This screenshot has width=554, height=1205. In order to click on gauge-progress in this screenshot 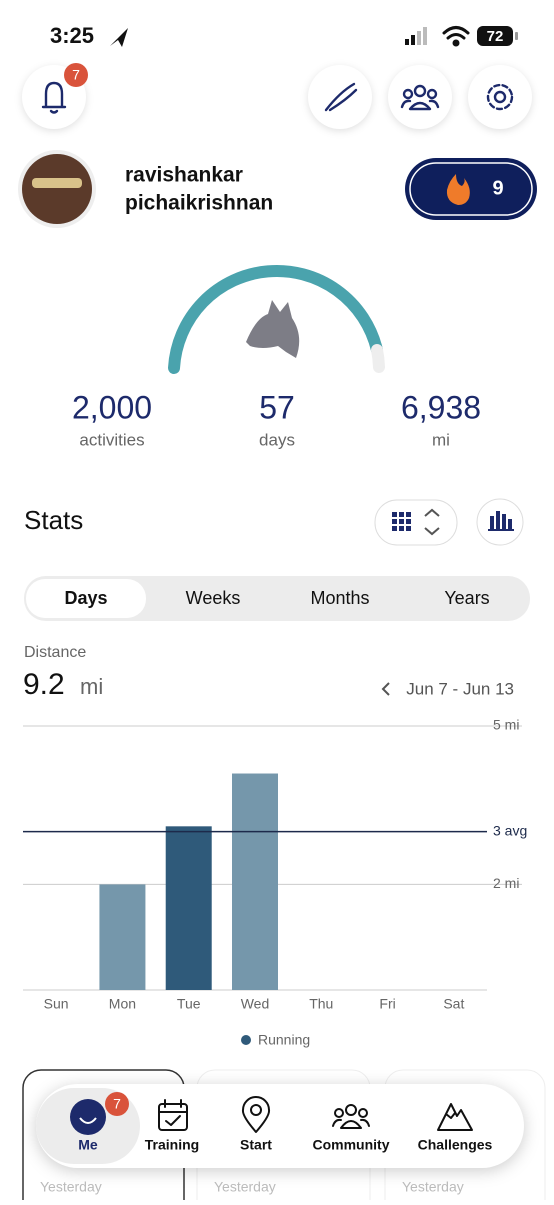, I will do `click(275, 319)`.